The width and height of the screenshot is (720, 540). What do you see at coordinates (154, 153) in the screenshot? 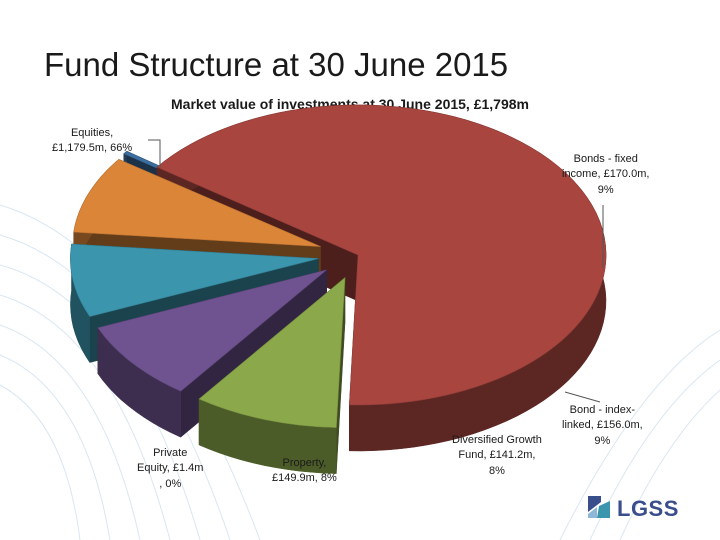
I see `leader-equities` at bounding box center [154, 153].